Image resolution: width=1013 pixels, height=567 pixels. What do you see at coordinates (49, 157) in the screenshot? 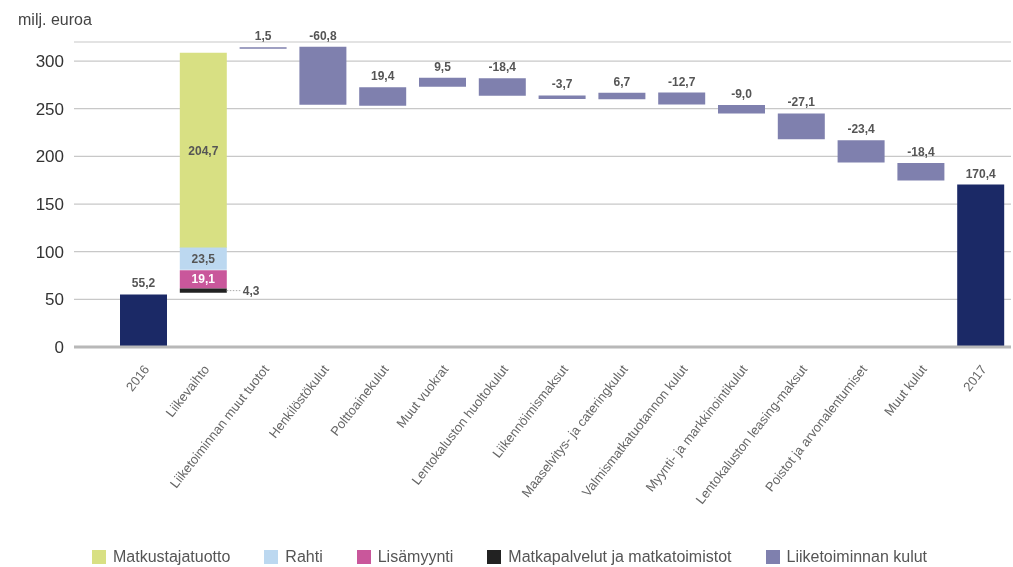
I see `y-tick-label: 200` at bounding box center [49, 157].